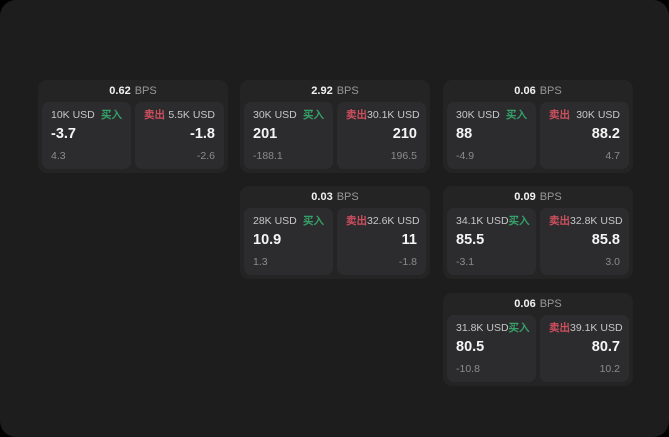 This screenshot has width=669, height=437. What do you see at coordinates (322, 91) in the screenshot?
I see `spread-value: 2.92` at bounding box center [322, 91].